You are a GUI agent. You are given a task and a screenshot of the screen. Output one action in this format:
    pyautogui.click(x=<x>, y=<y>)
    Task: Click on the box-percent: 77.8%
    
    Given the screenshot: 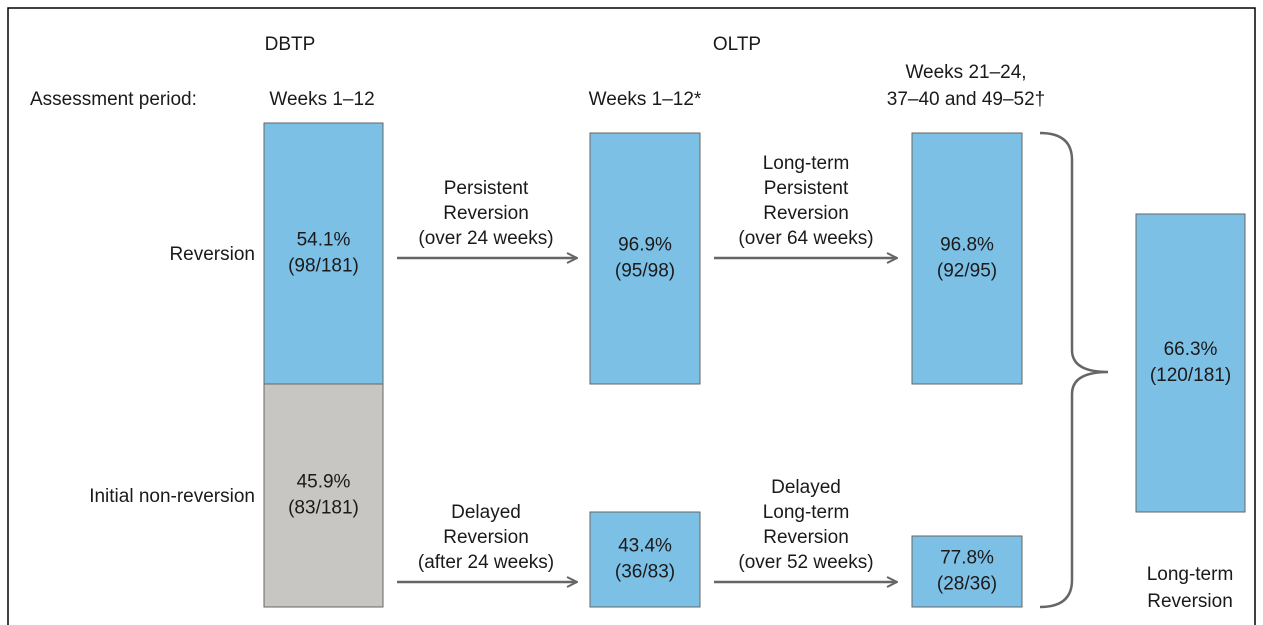 What is the action you would take?
    pyautogui.click(x=967, y=558)
    